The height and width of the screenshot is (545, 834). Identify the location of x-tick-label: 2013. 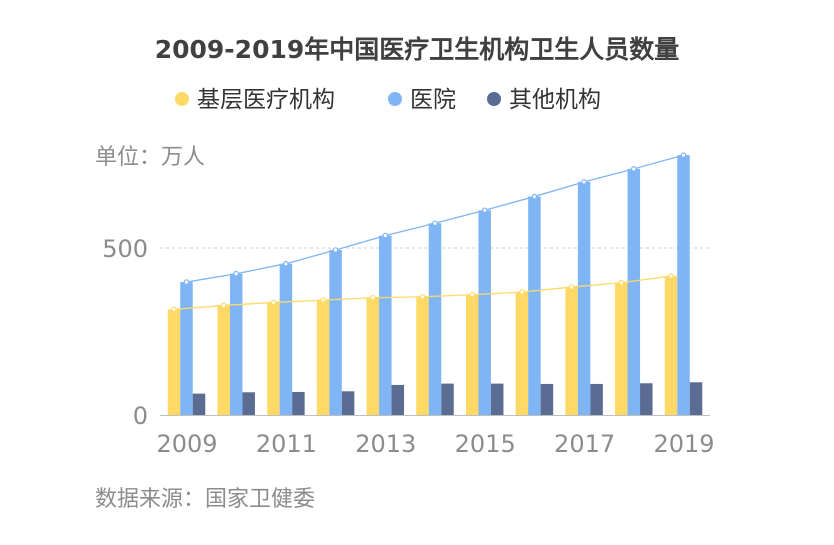
(385, 444).